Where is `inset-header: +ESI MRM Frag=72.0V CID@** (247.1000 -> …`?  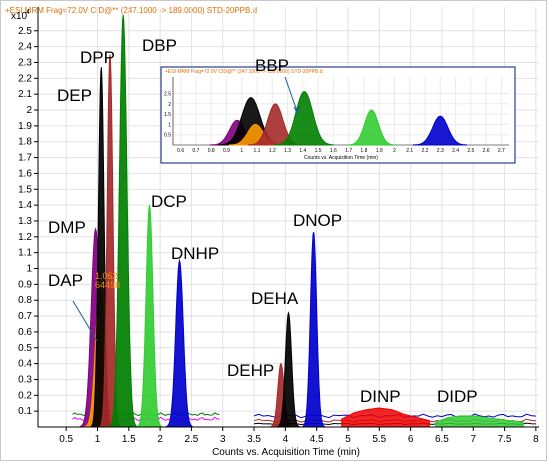 inset-header: +ESI MRM Frag=72.0V CID@** (247.1000 -> … is located at coordinates (244, 72).